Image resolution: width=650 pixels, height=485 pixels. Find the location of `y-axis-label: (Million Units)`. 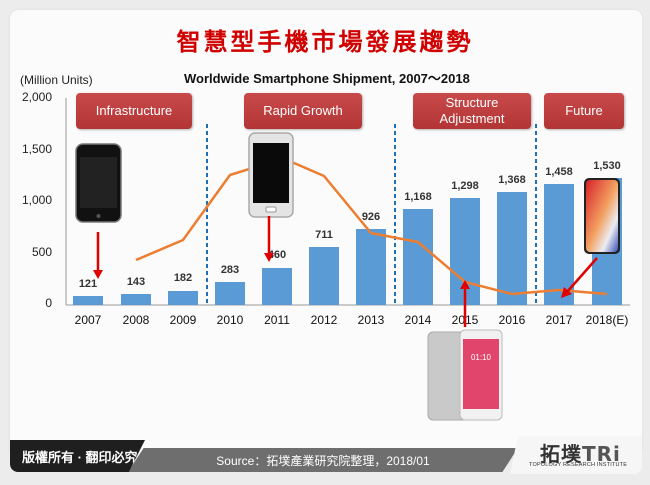

y-axis-label: (Million Units) is located at coordinates (56, 80).